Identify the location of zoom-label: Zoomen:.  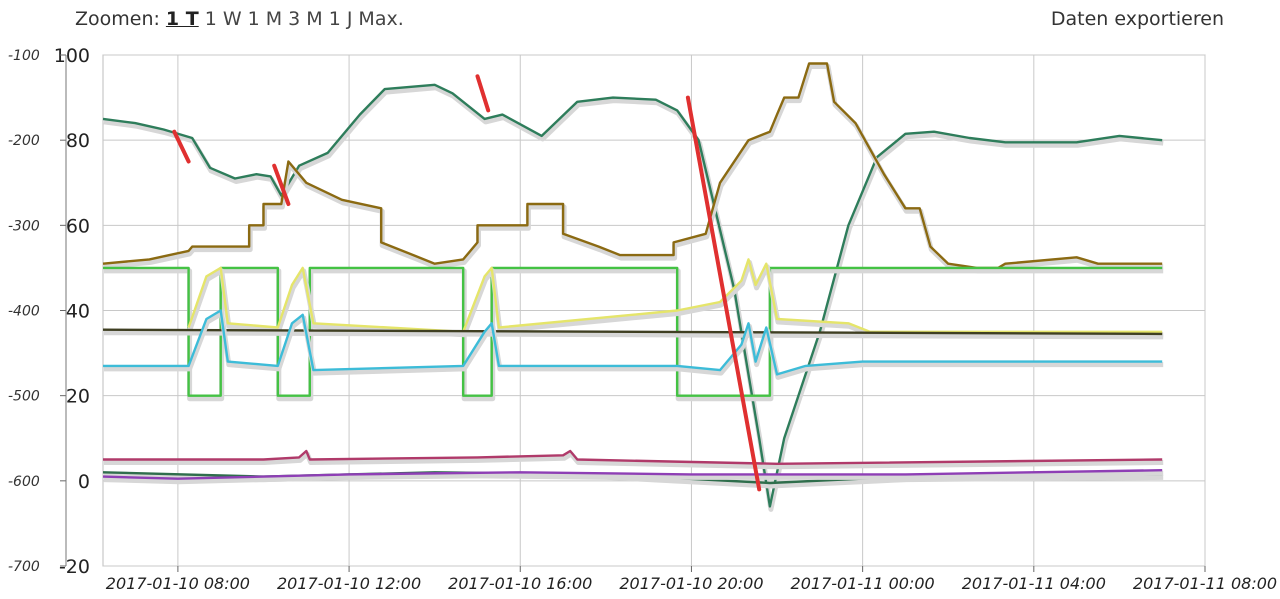
(117, 19).